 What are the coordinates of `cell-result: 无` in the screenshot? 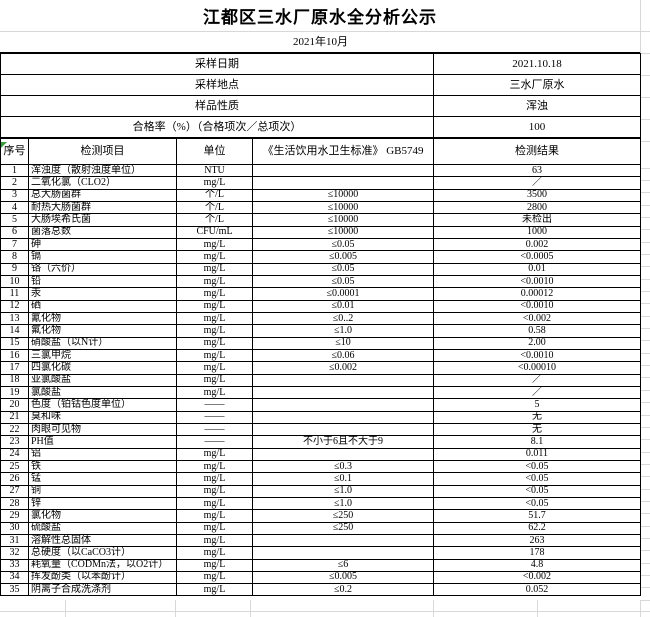 It's located at (537, 429).